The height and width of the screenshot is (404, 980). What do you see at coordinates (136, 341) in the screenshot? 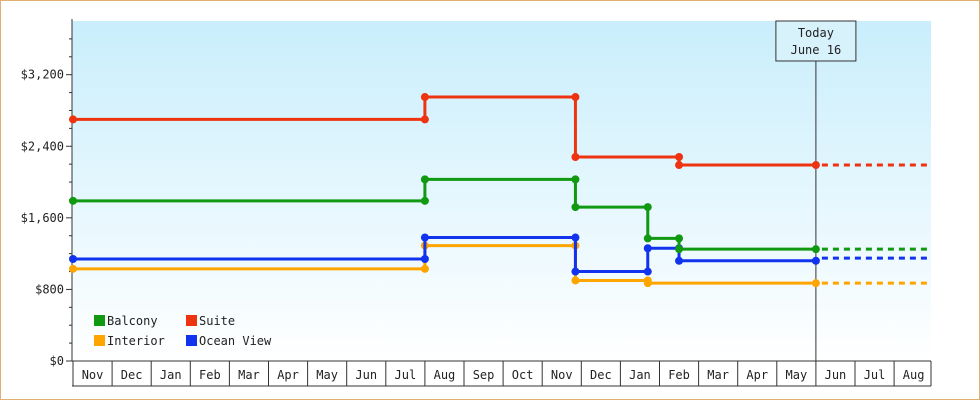
I see `legend-label: Interior` at bounding box center [136, 341].